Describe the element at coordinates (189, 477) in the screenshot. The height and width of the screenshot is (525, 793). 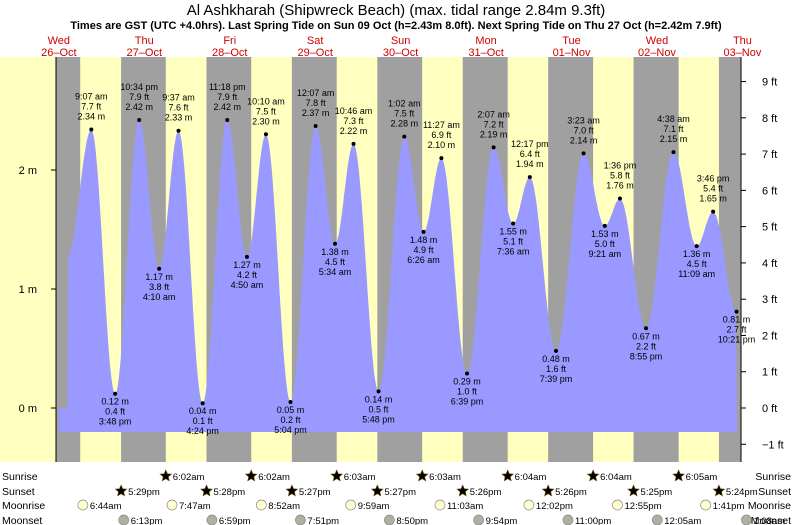
I see `sunrise-time: 6:02am` at that location.